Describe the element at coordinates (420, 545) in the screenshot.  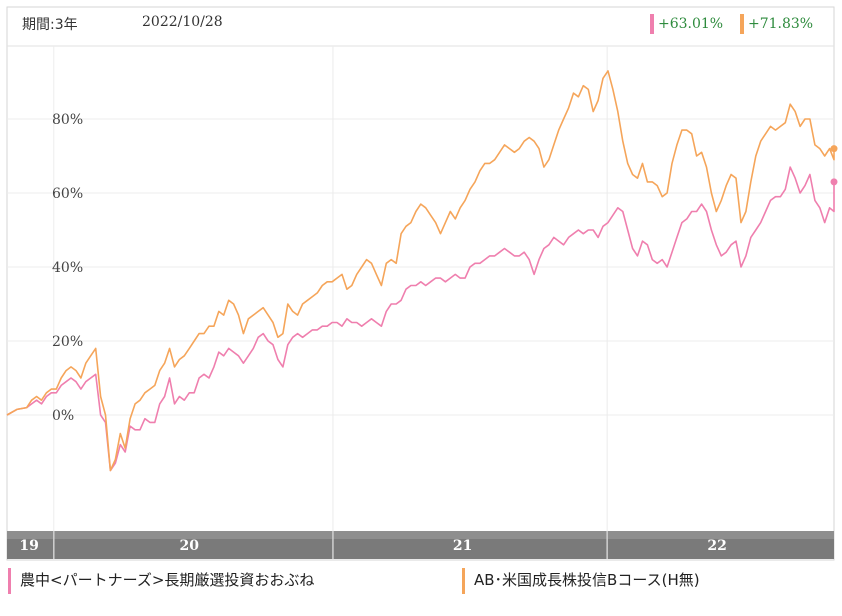
I see `x-axis-band: 19 20 21 22` at that location.